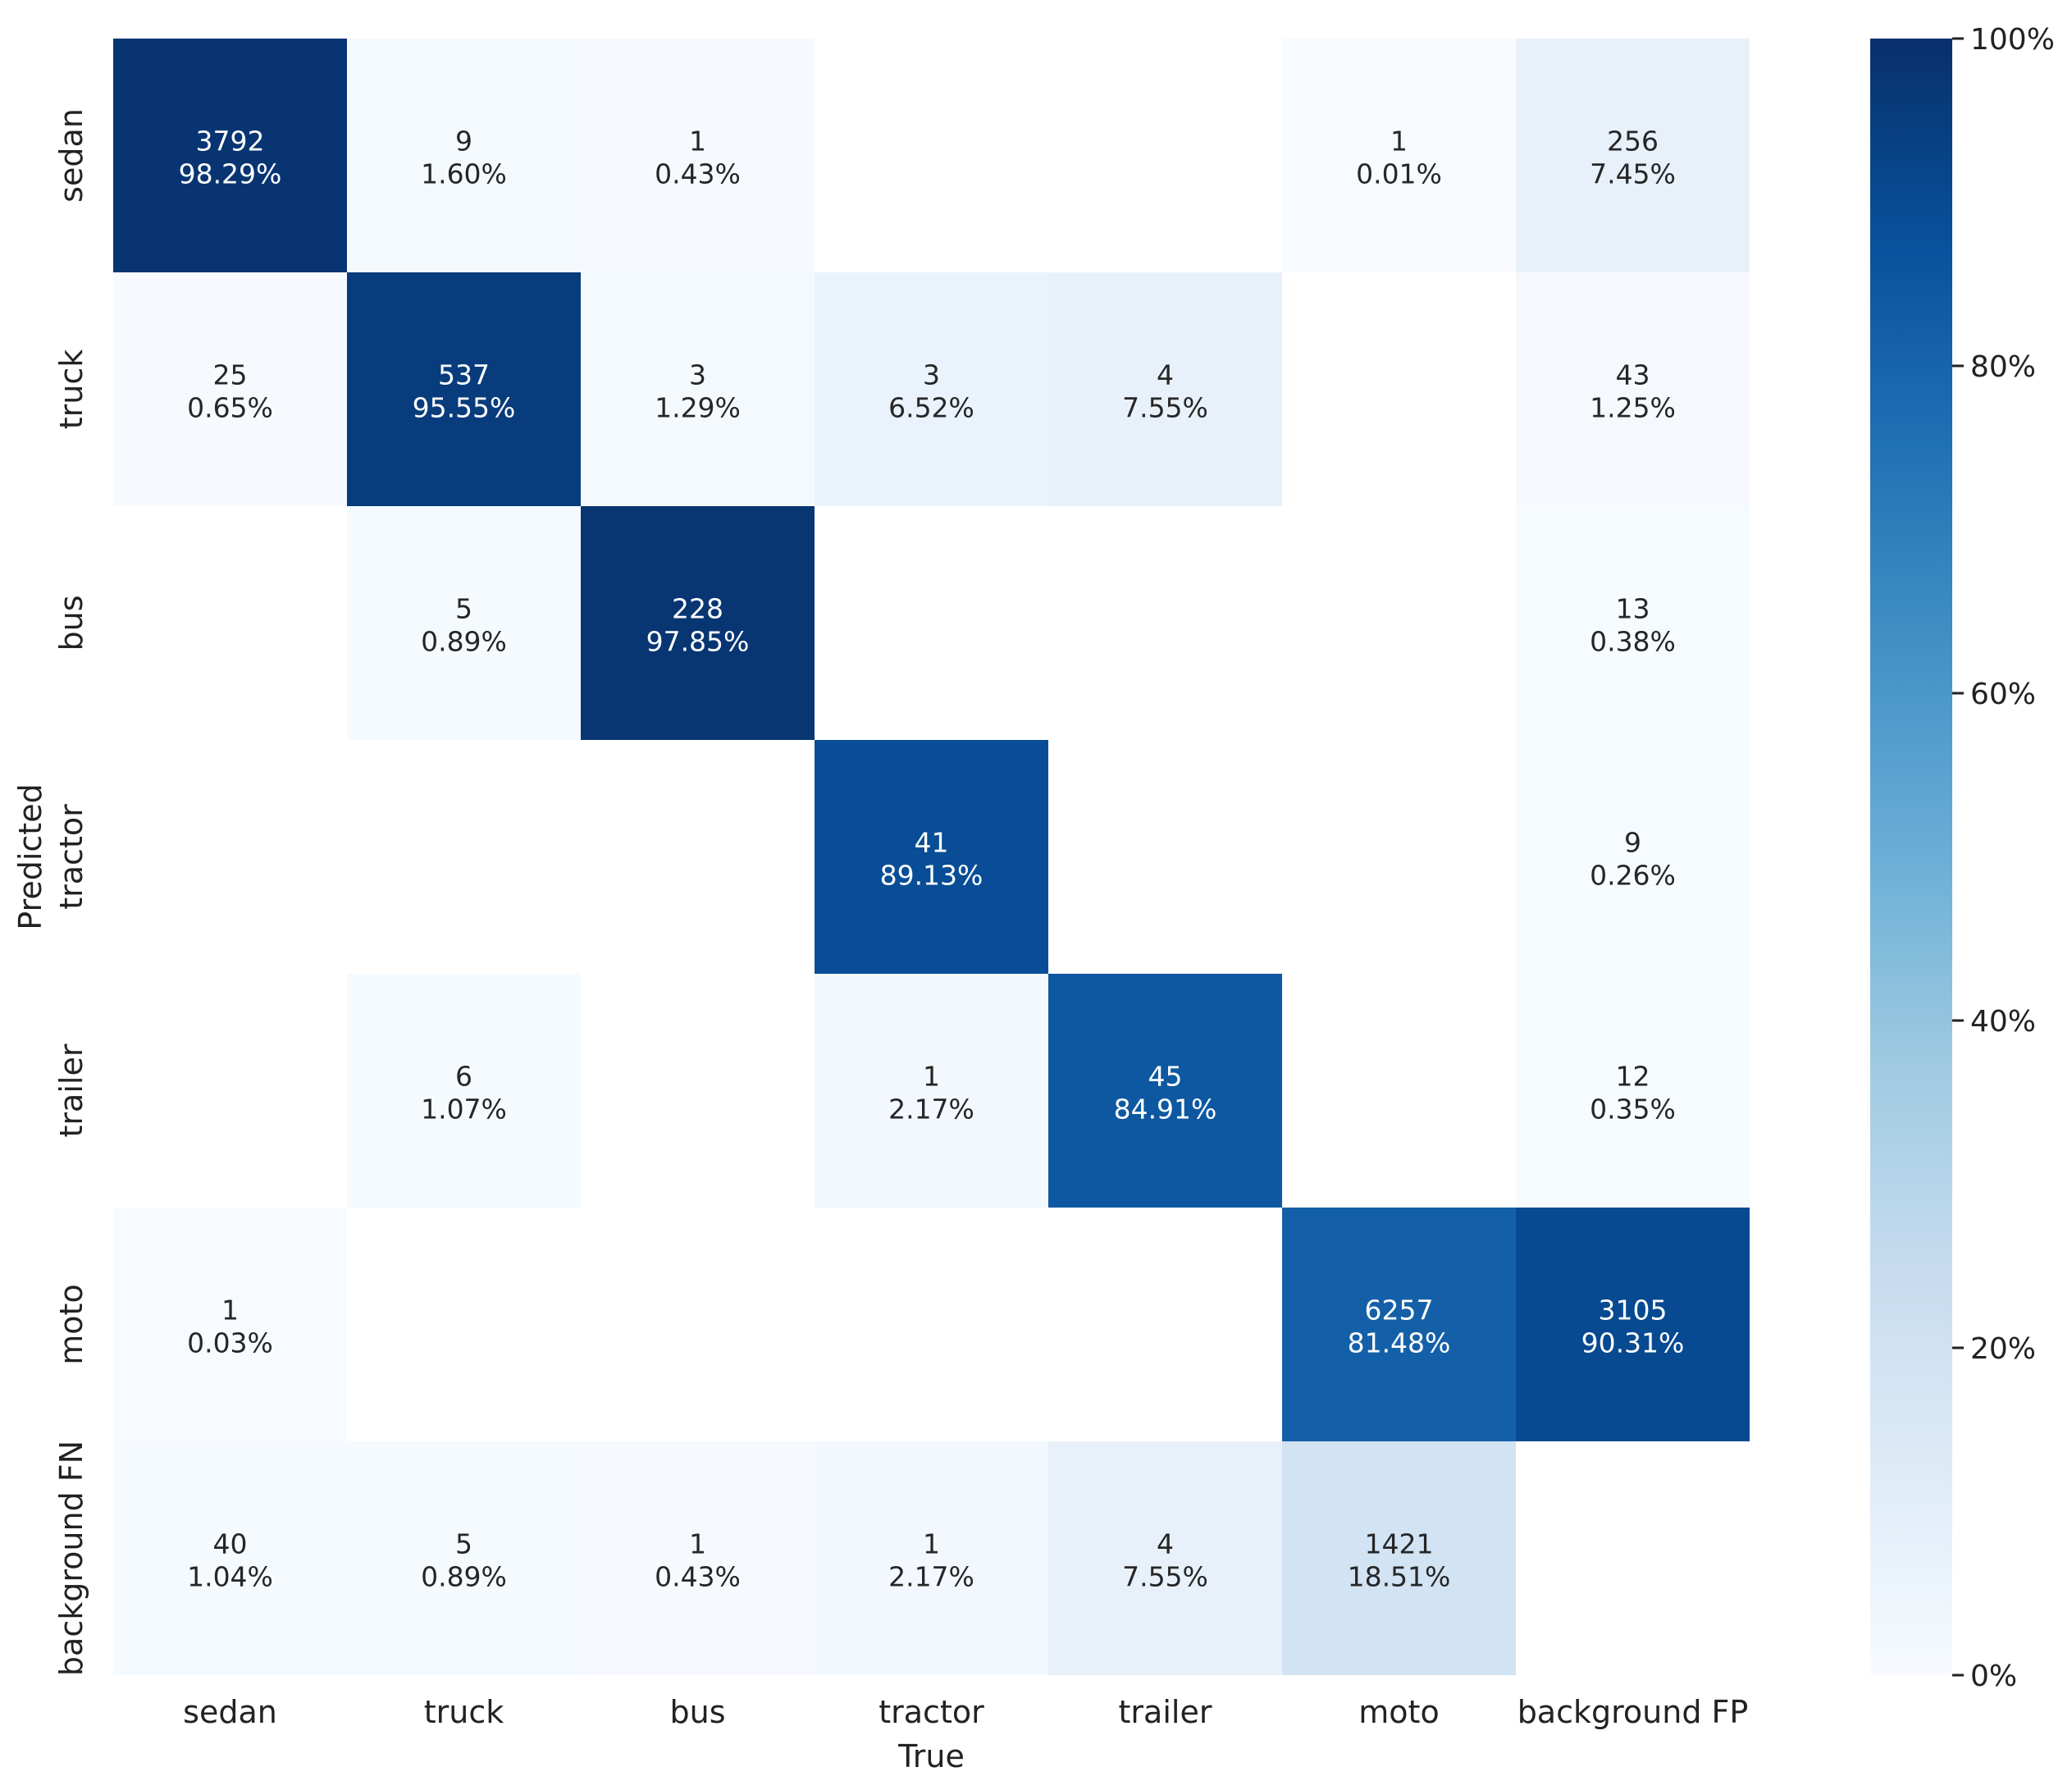  What do you see at coordinates (71, 857) in the screenshot?
I see `y-tick-label: tractor` at bounding box center [71, 857].